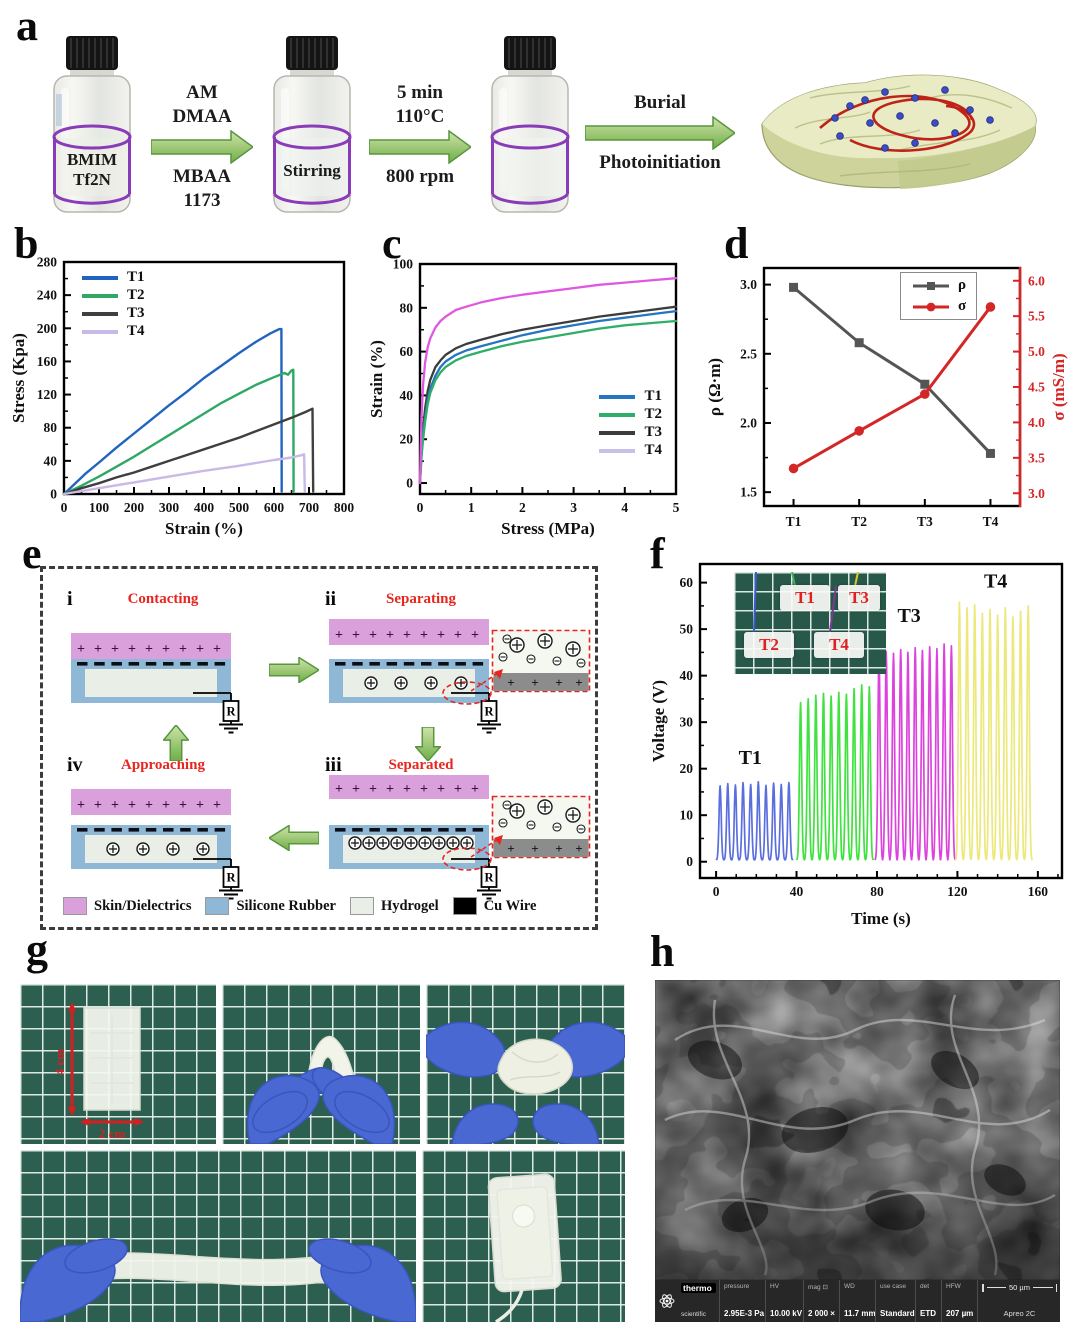 This screenshot has width=1080, height=1327. I want to click on vial-photo-stirring: Stirring, so click(312, 124).